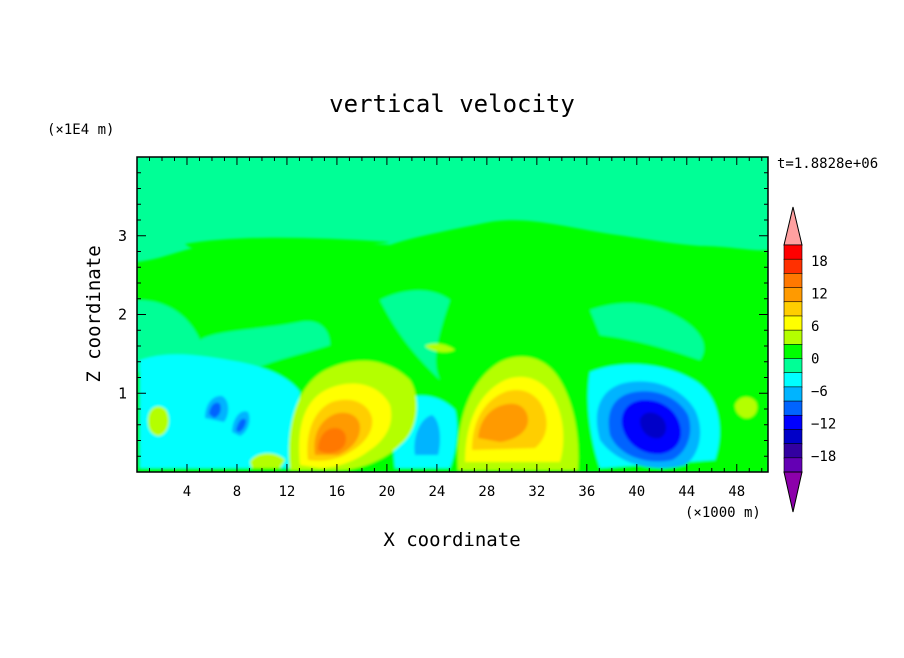 The image size is (904, 658). I want to click on downdraft-right-core, so click(653, 425).